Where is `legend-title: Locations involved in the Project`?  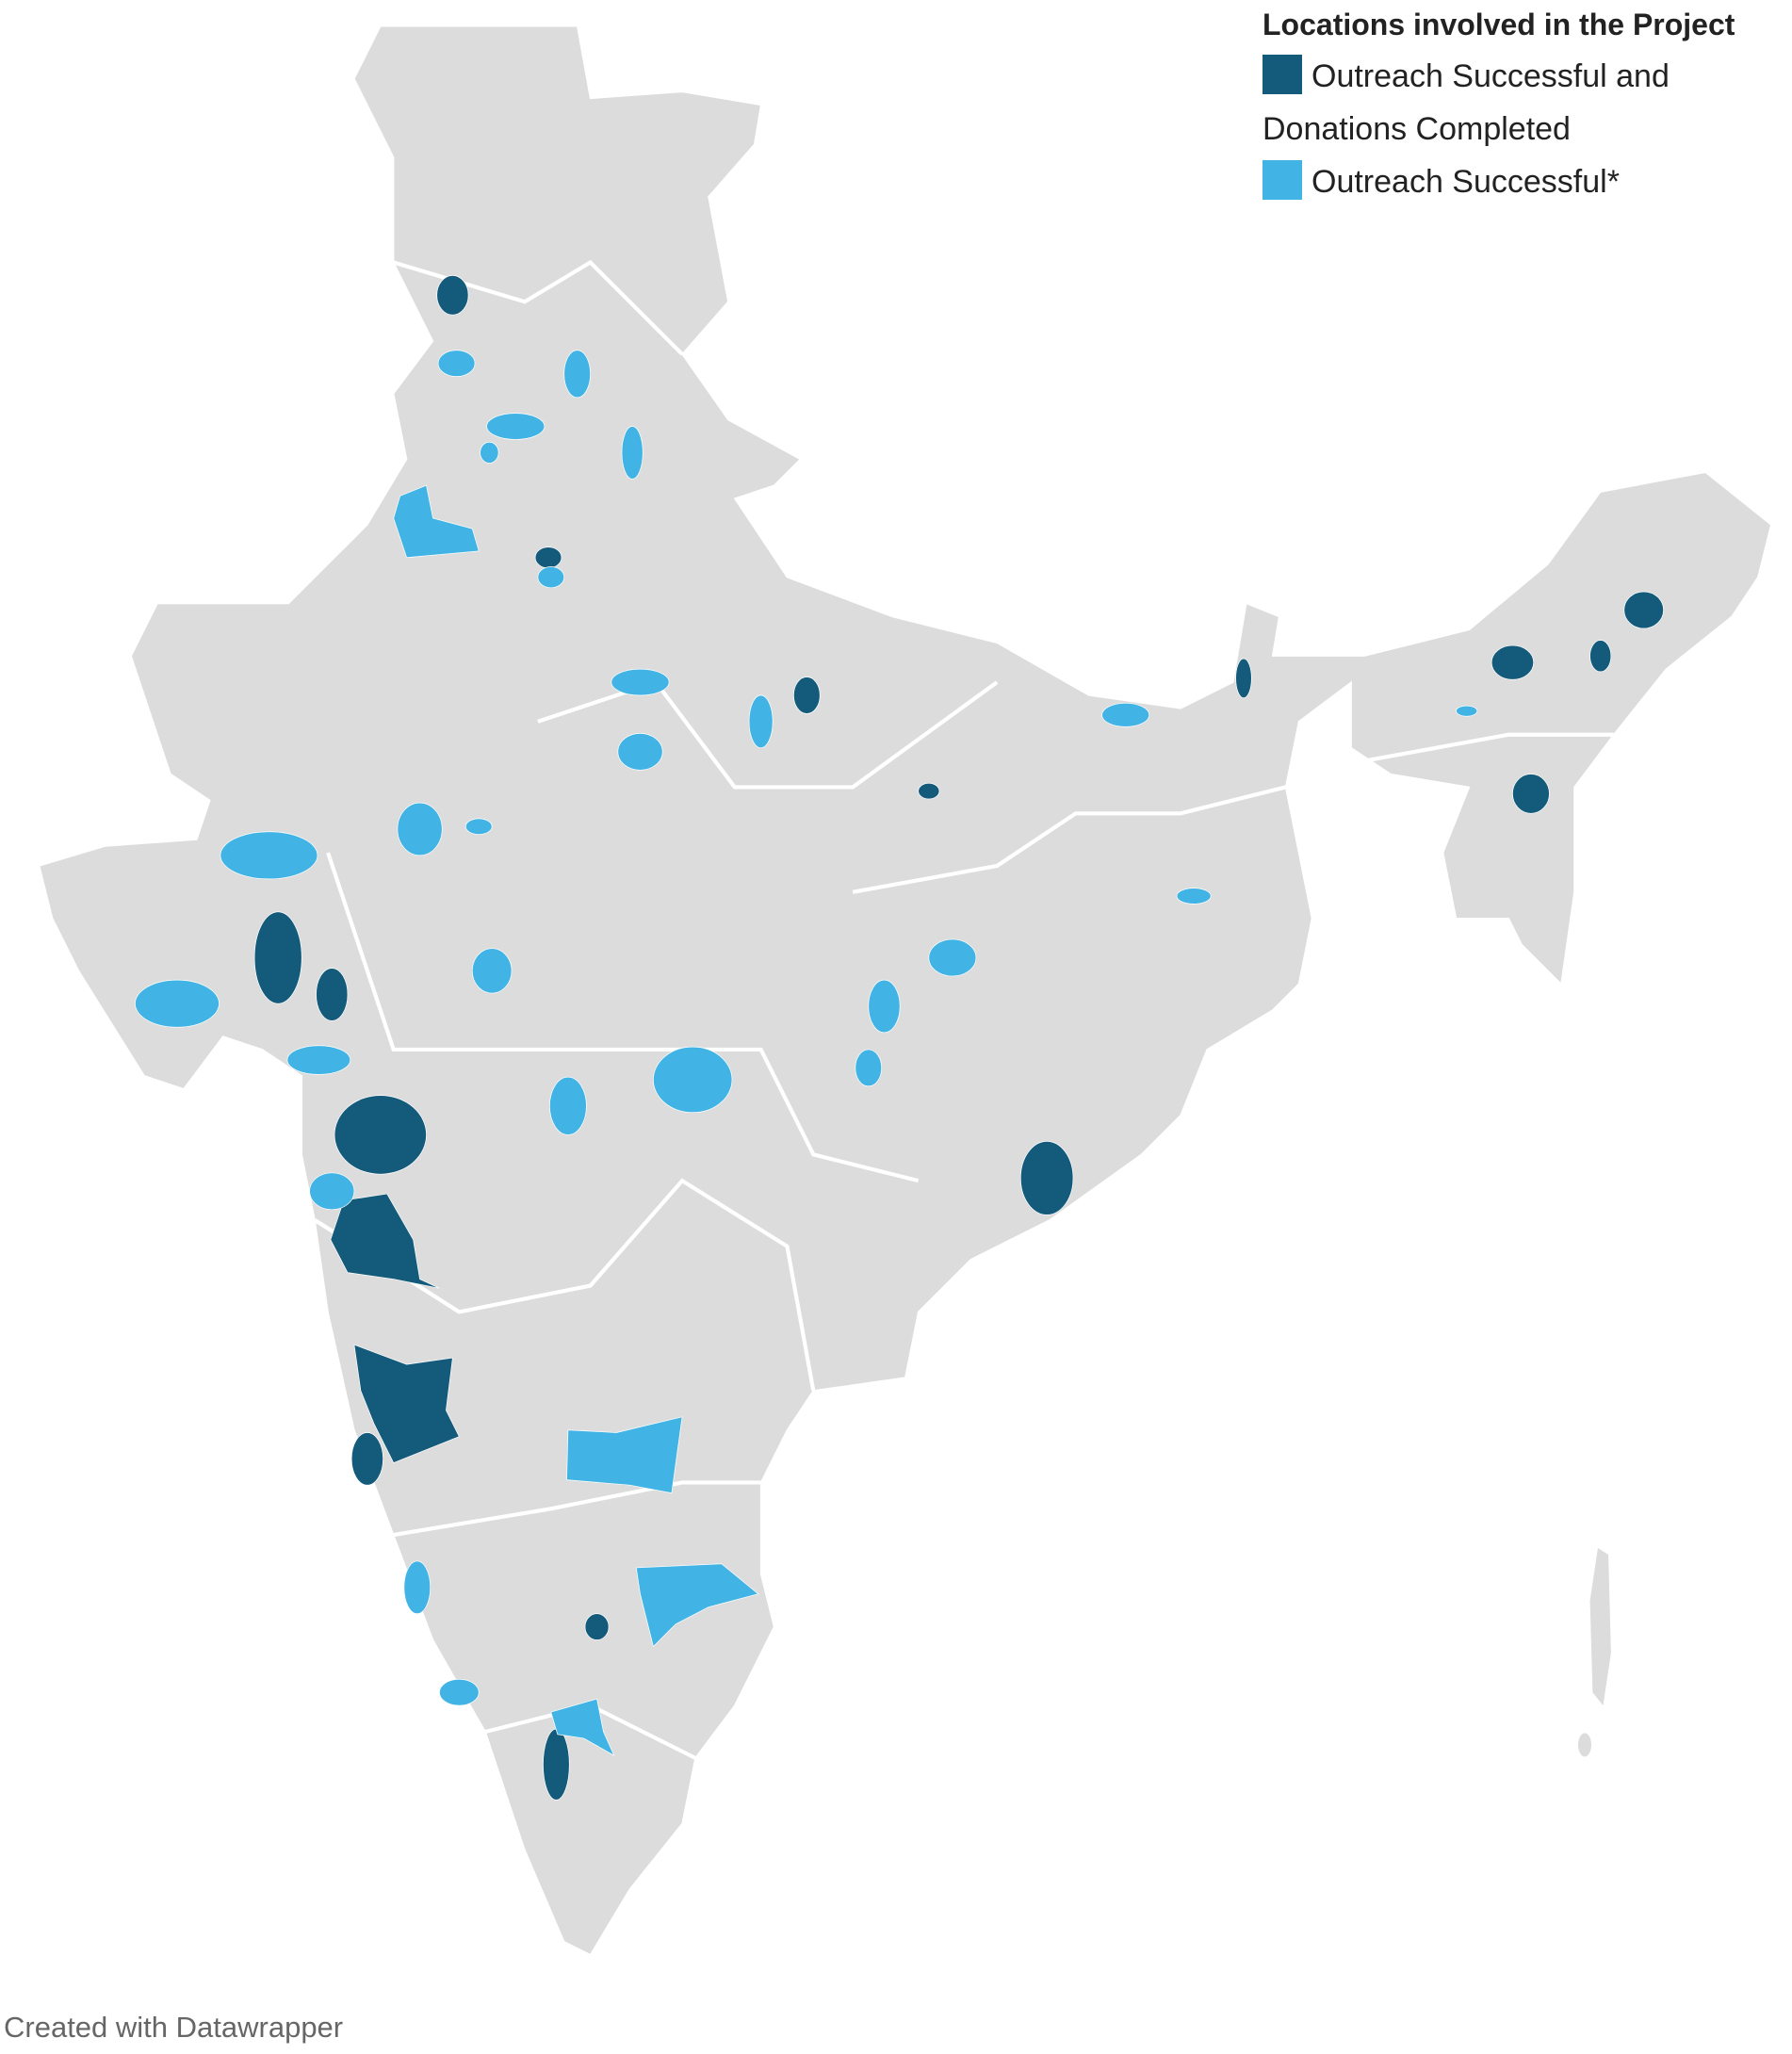
legend-title: Locations involved in the Project is located at coordinates (1499, 24).